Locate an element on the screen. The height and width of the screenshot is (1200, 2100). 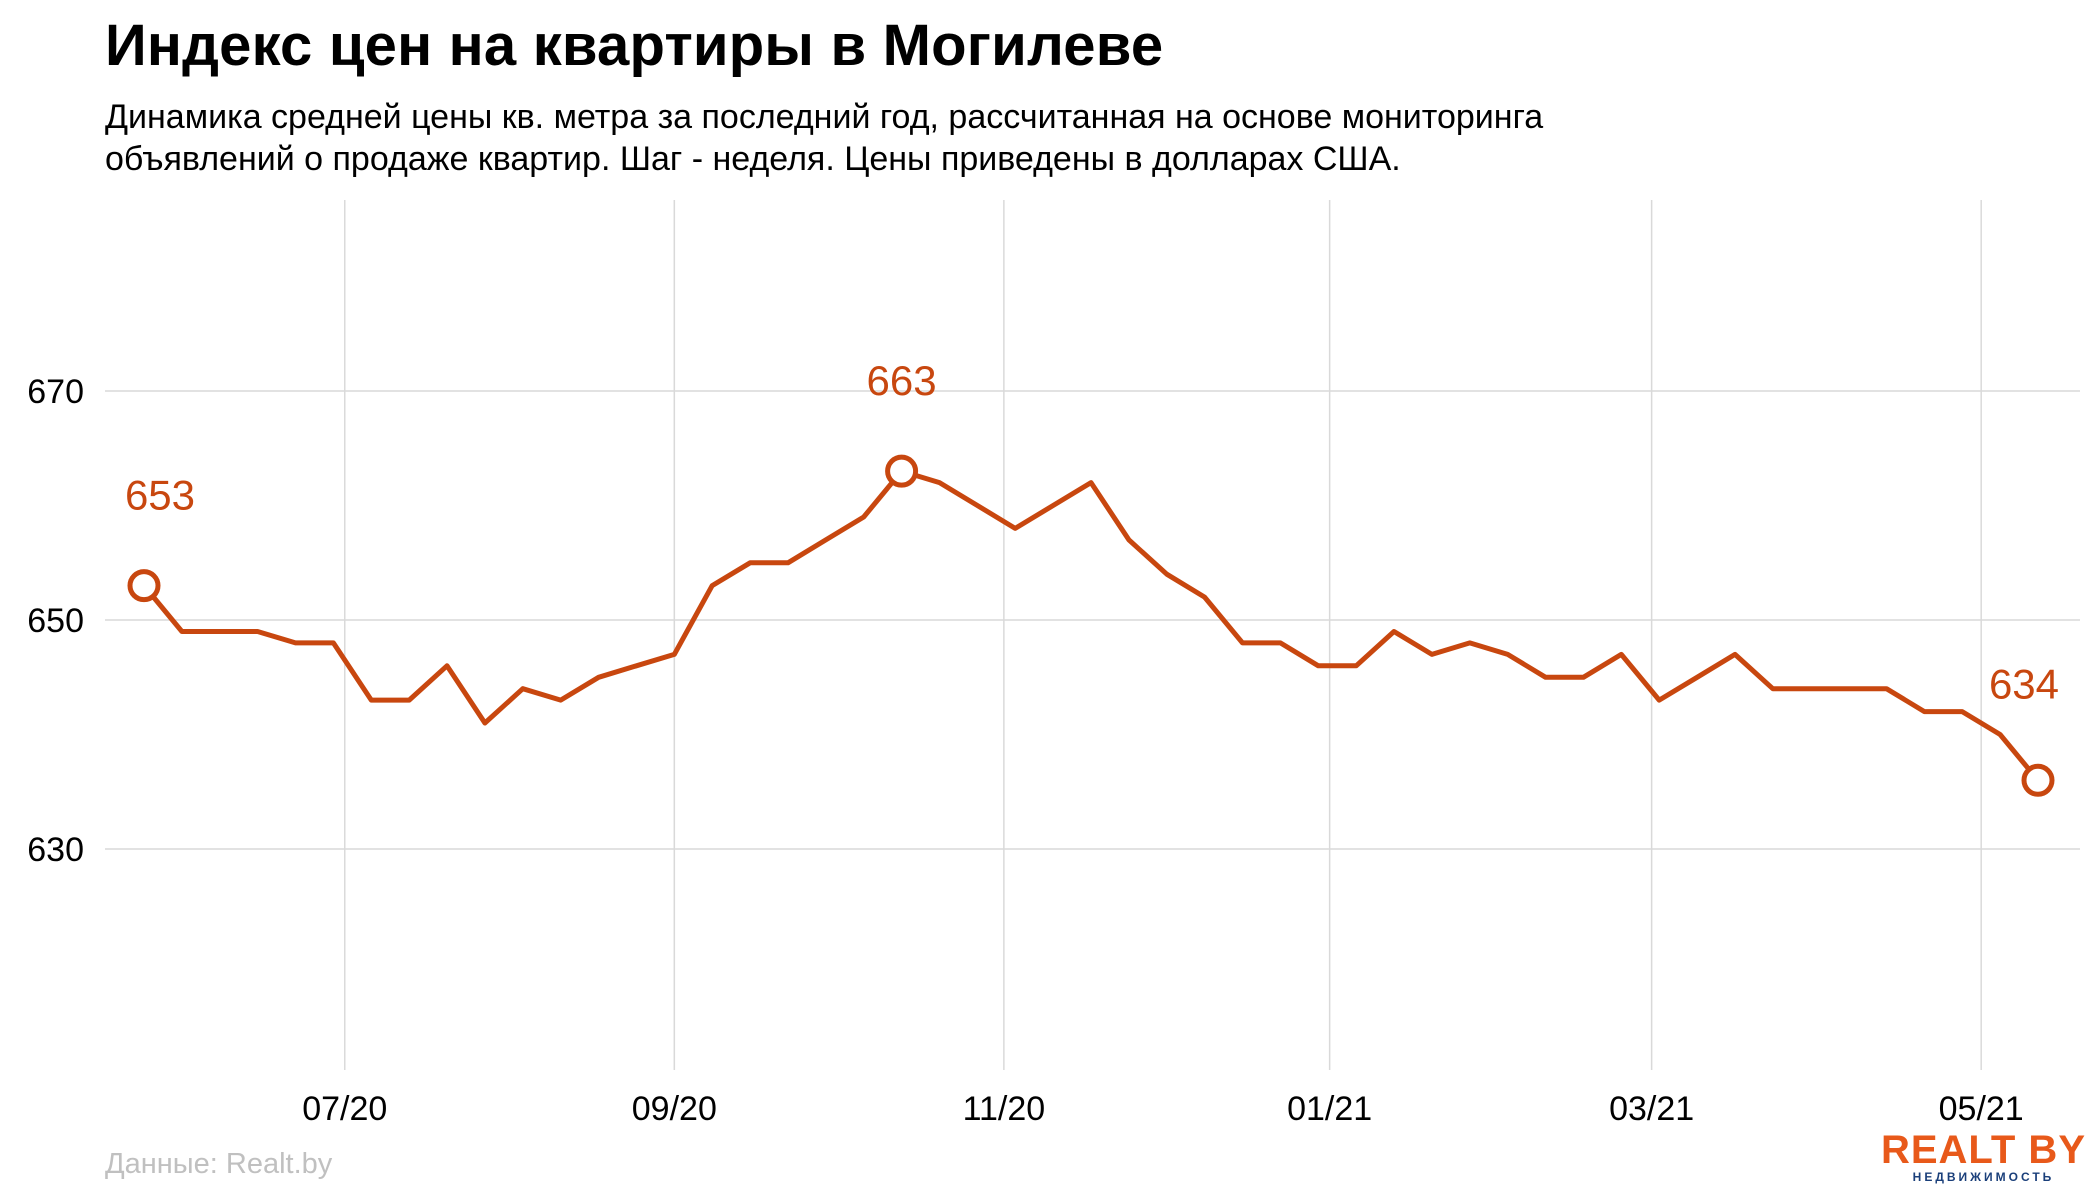
y-tick-label: 670 is located at coordinates (55, 392).